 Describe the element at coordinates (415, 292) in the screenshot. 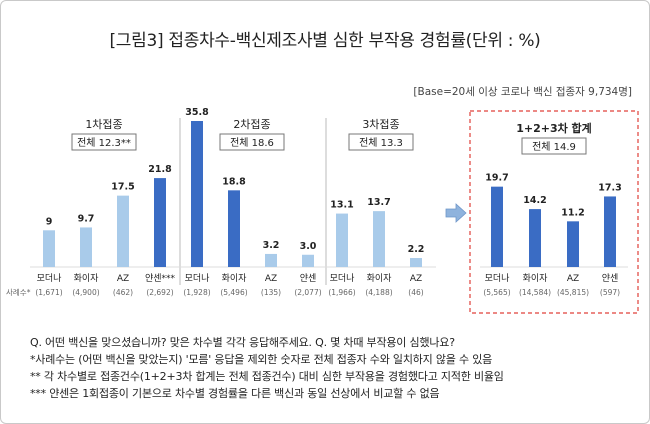

I see `sample-size-label: (46)` at that location.